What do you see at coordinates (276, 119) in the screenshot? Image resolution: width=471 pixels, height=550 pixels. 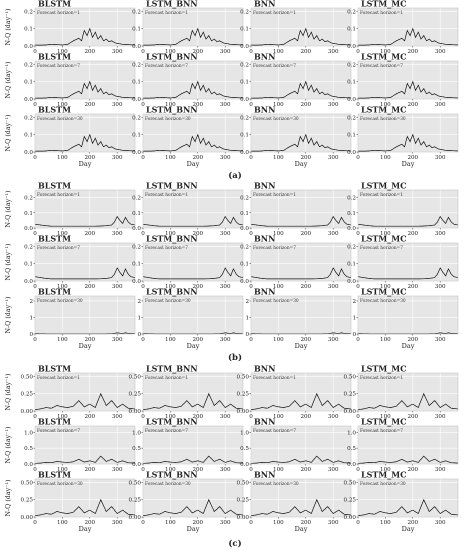 I see `horizon-annotation: Forecast horizon=30` at bounding box center [276, 119].